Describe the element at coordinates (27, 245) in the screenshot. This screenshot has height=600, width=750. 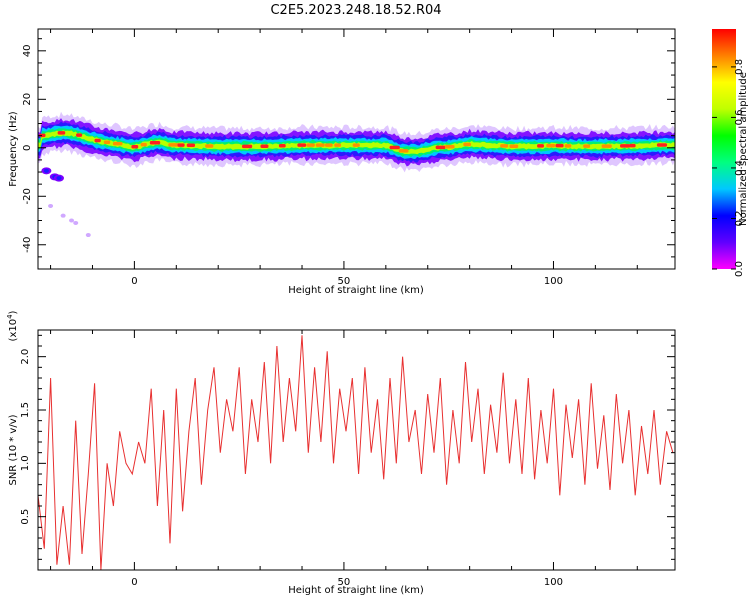
I see `y-tick-label: -40` at that location.